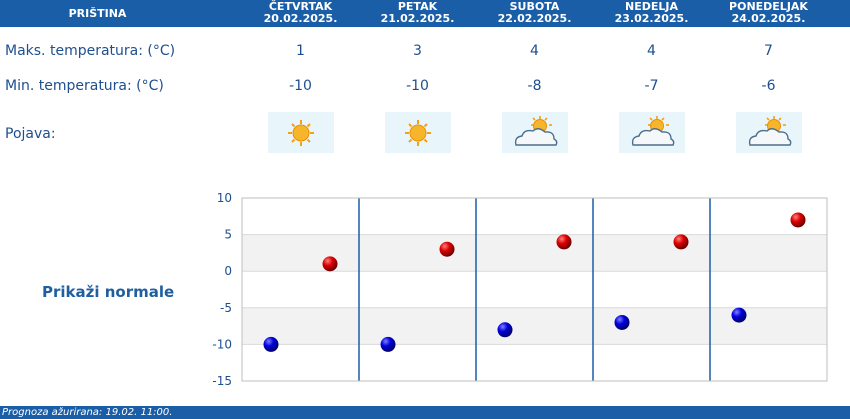 The height and width of the screenshot is (419, 850). Describe the element at coordinates (108, 292) in the screenshot. I see `show-normals-link: Prikaži normale` at that location.